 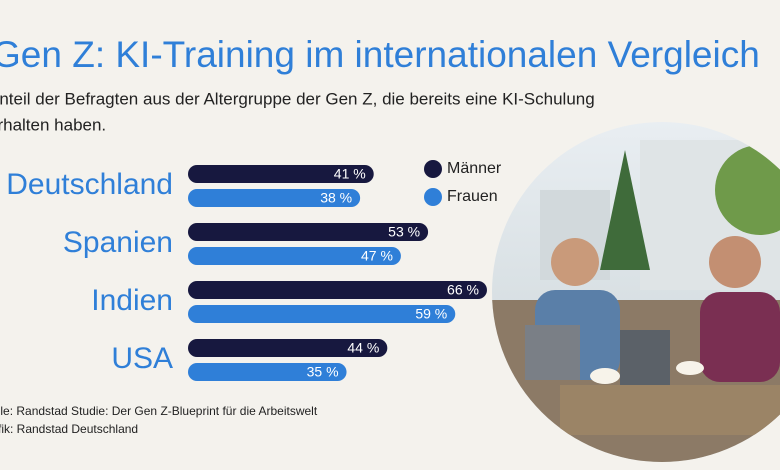 I want to click on value-label: 66 %, so click(x=463, y=290).